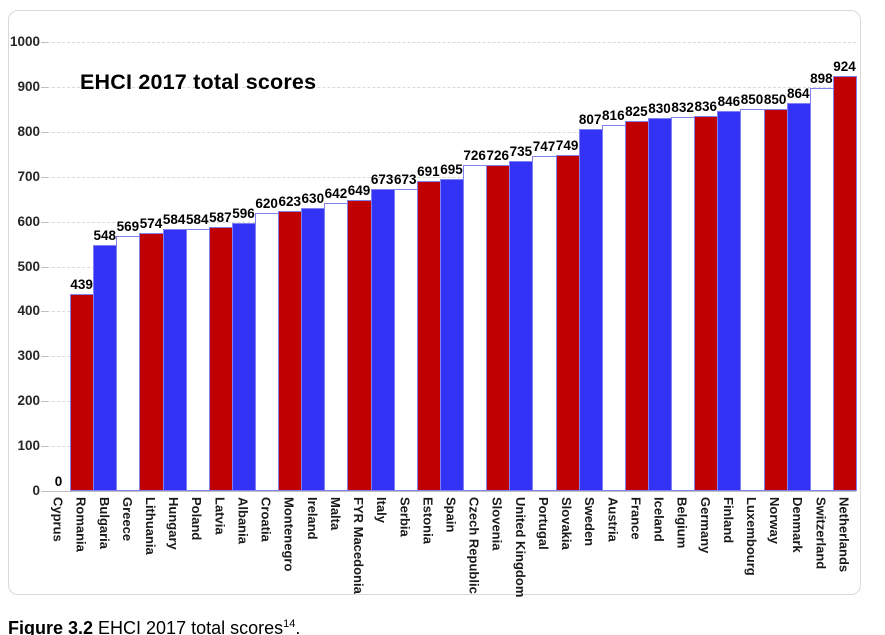 Image resolution: width=885 pixels, height=635 pixels. I want to click on x-axis-label: Lithuania, so click(151, 526).